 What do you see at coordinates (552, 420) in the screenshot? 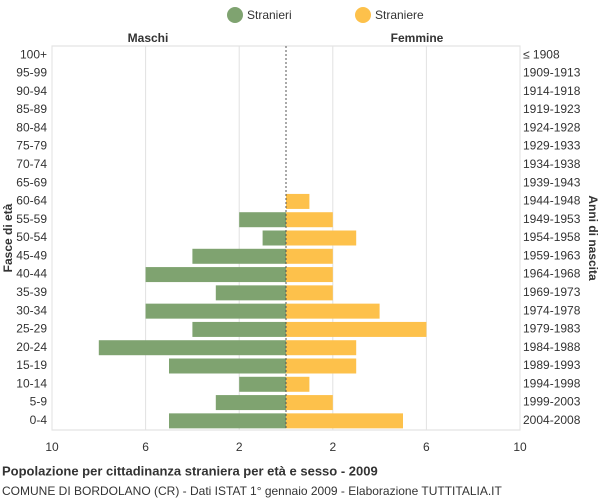
I see `y2-tick-label: 2004-2008` at bounding box center [552, 420].